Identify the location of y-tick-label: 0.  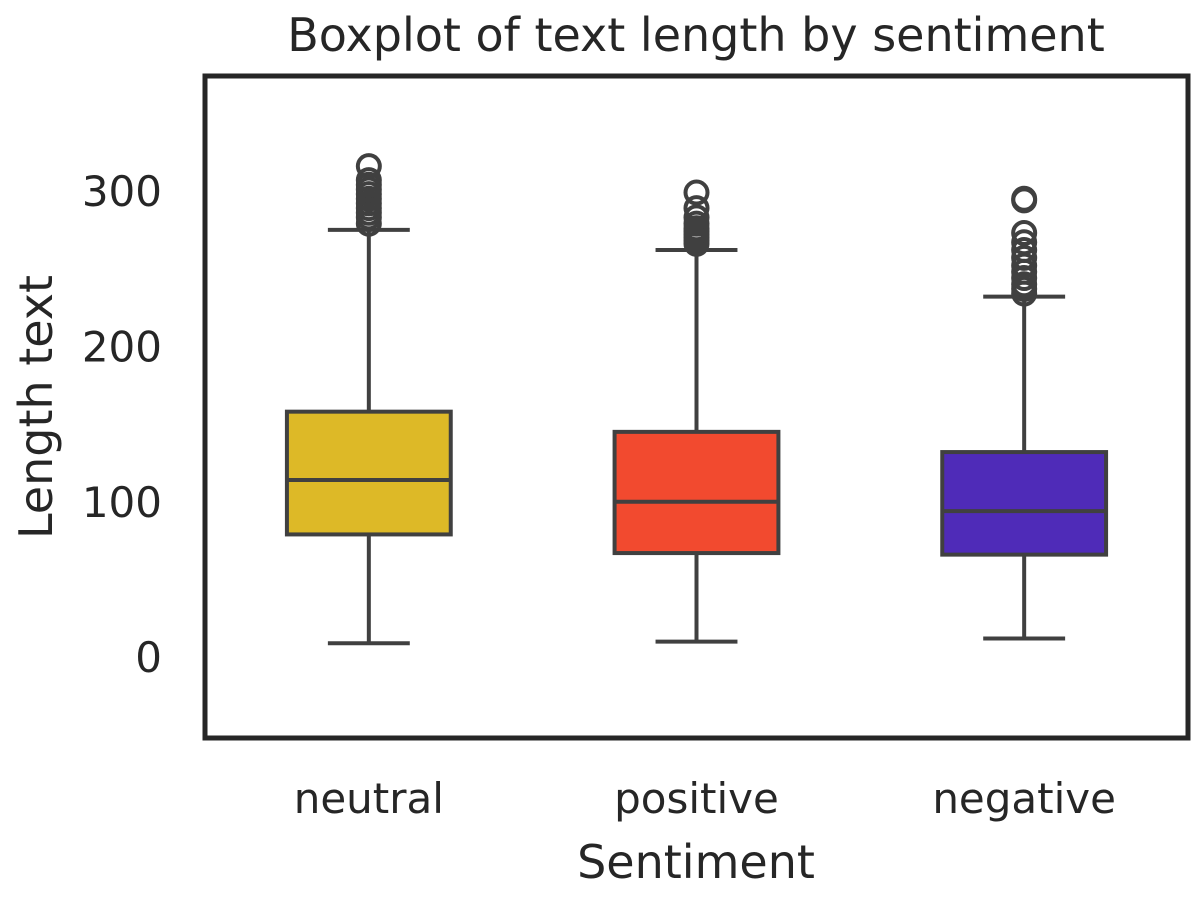
(148, 657).